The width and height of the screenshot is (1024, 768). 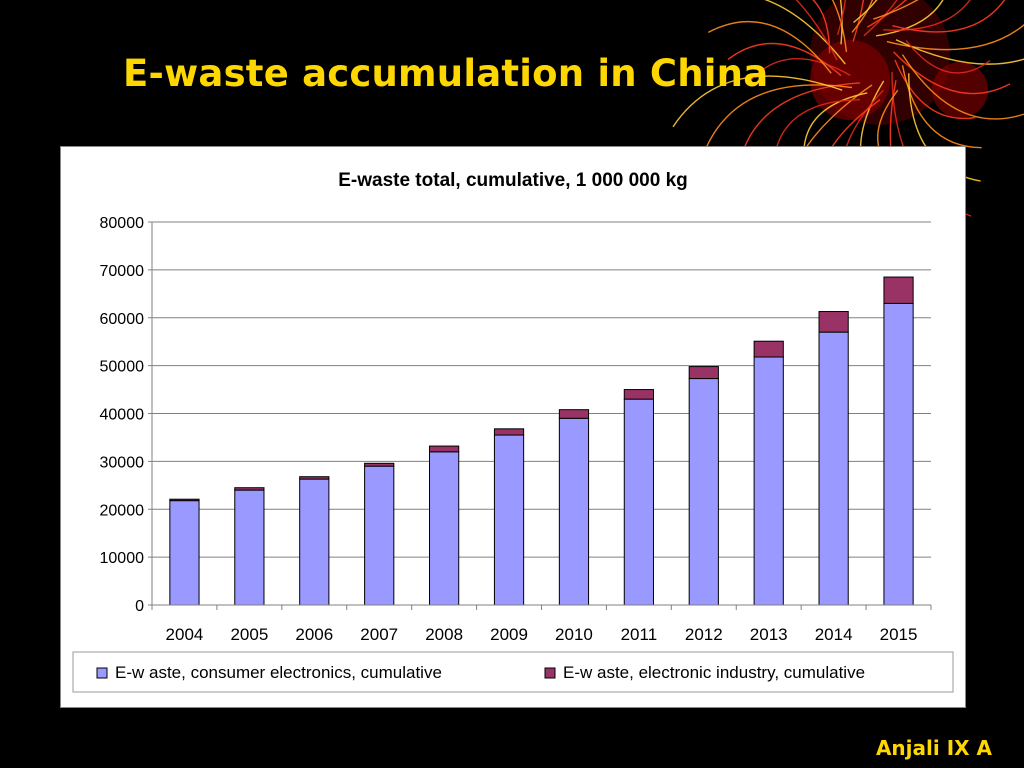 What do you see at coordinates (122, 510) in the screenshot?
I see `y-tick-label: 20000` at bounding box center [122, 510].